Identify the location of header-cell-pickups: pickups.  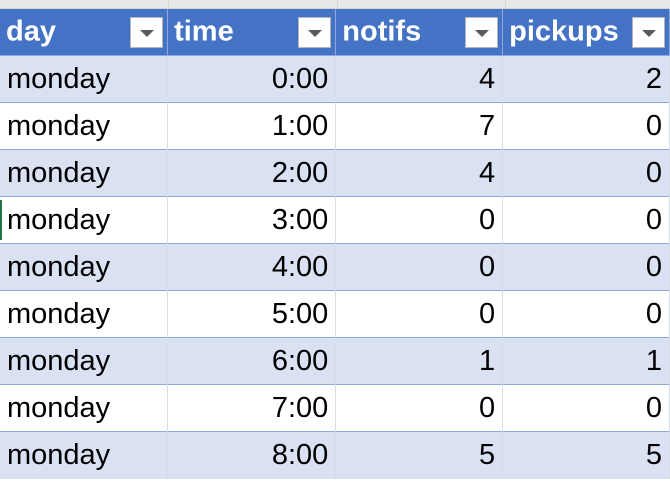
(586, 32).